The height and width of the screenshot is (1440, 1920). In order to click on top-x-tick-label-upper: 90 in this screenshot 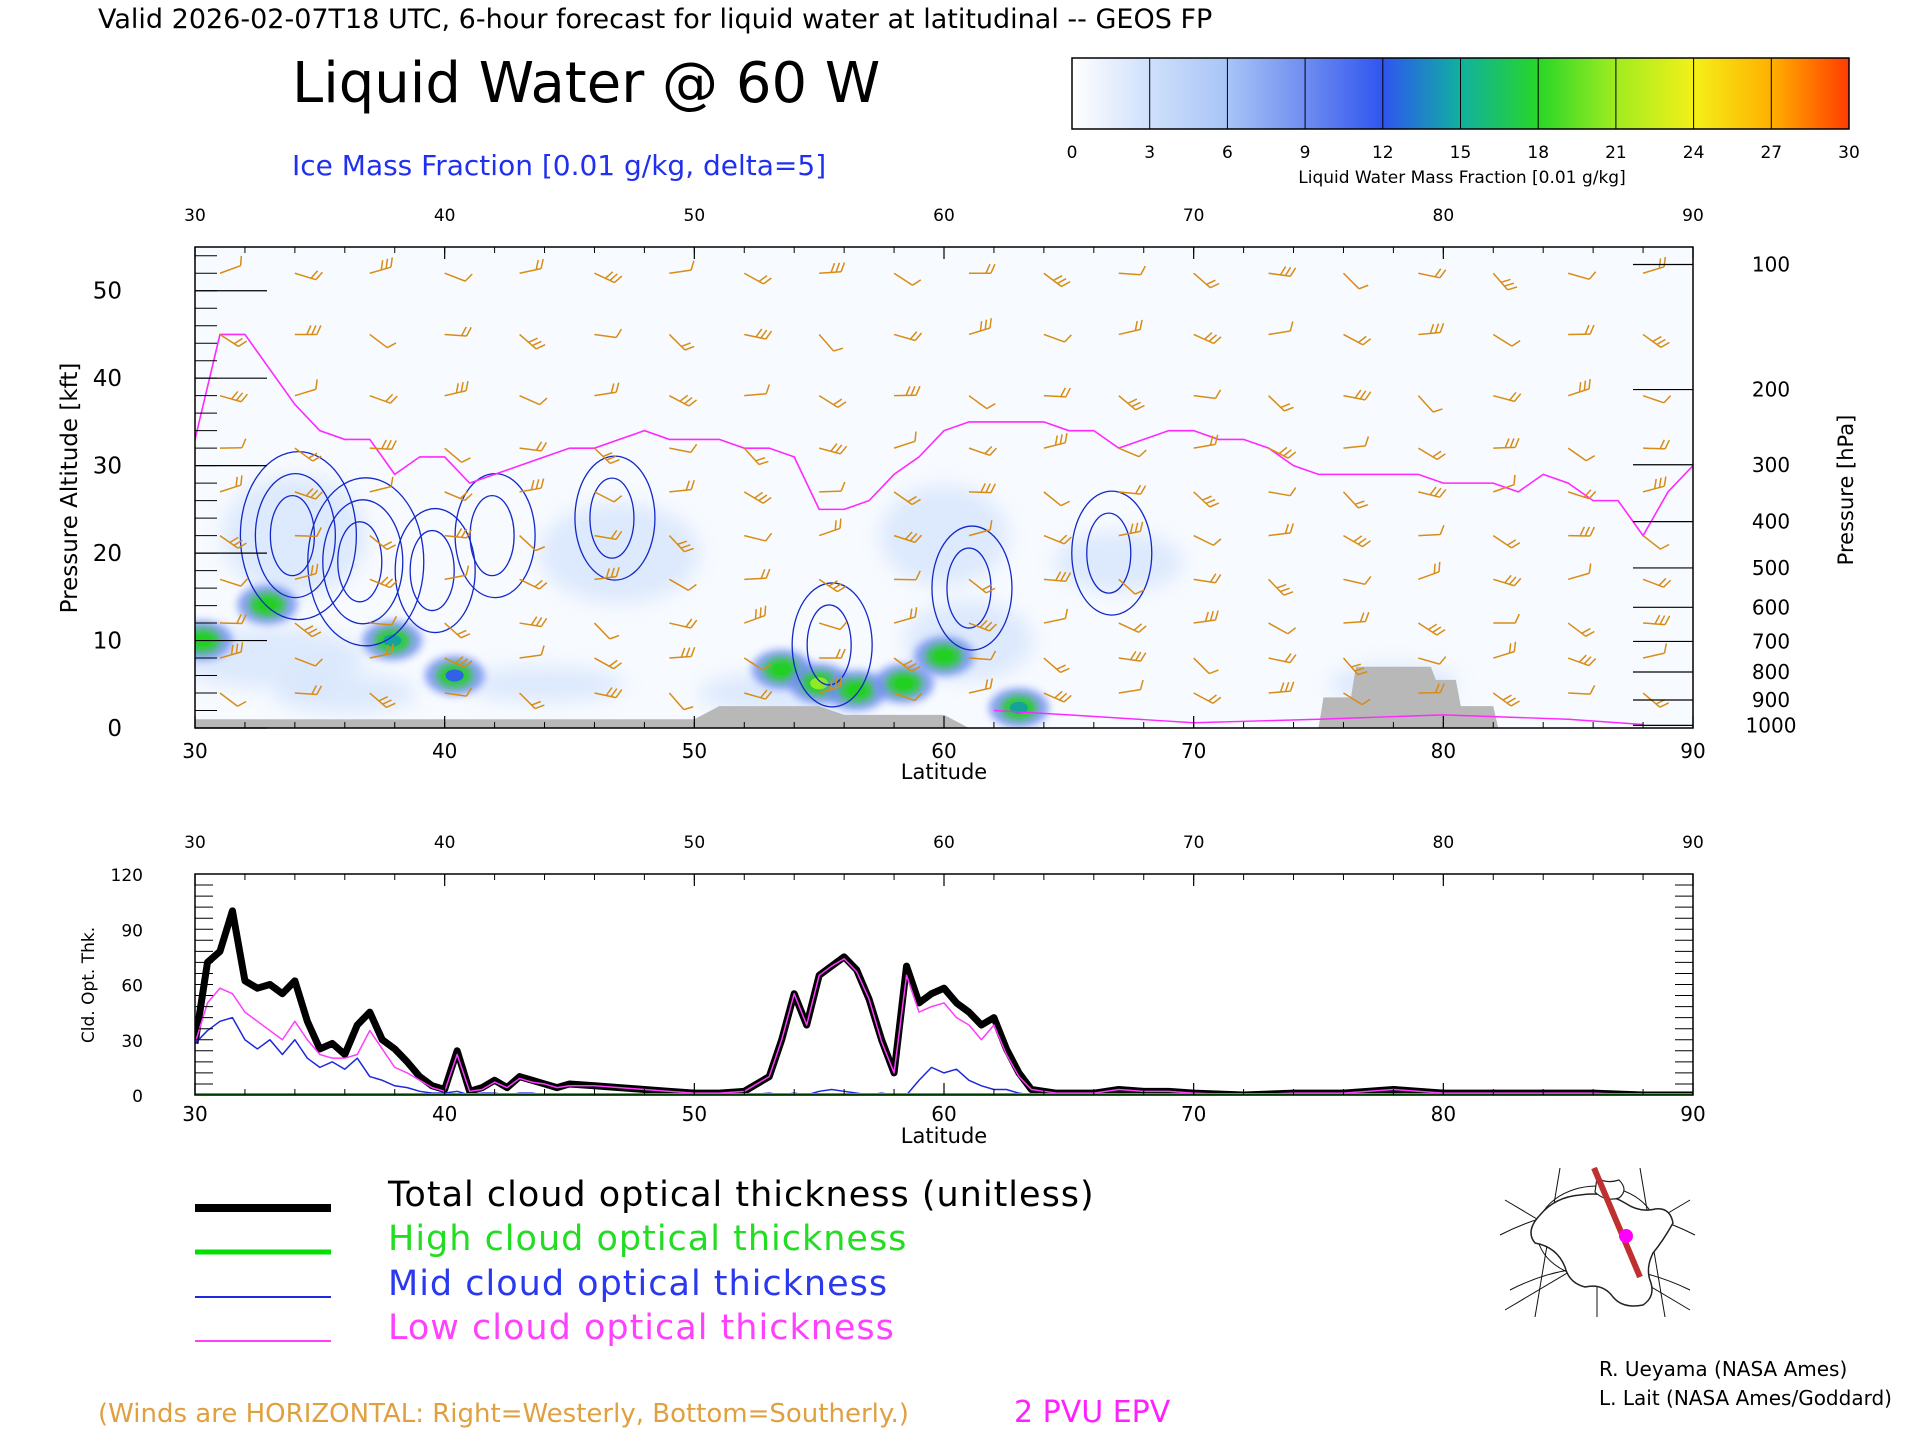, I will do `click(1693, 216)`.